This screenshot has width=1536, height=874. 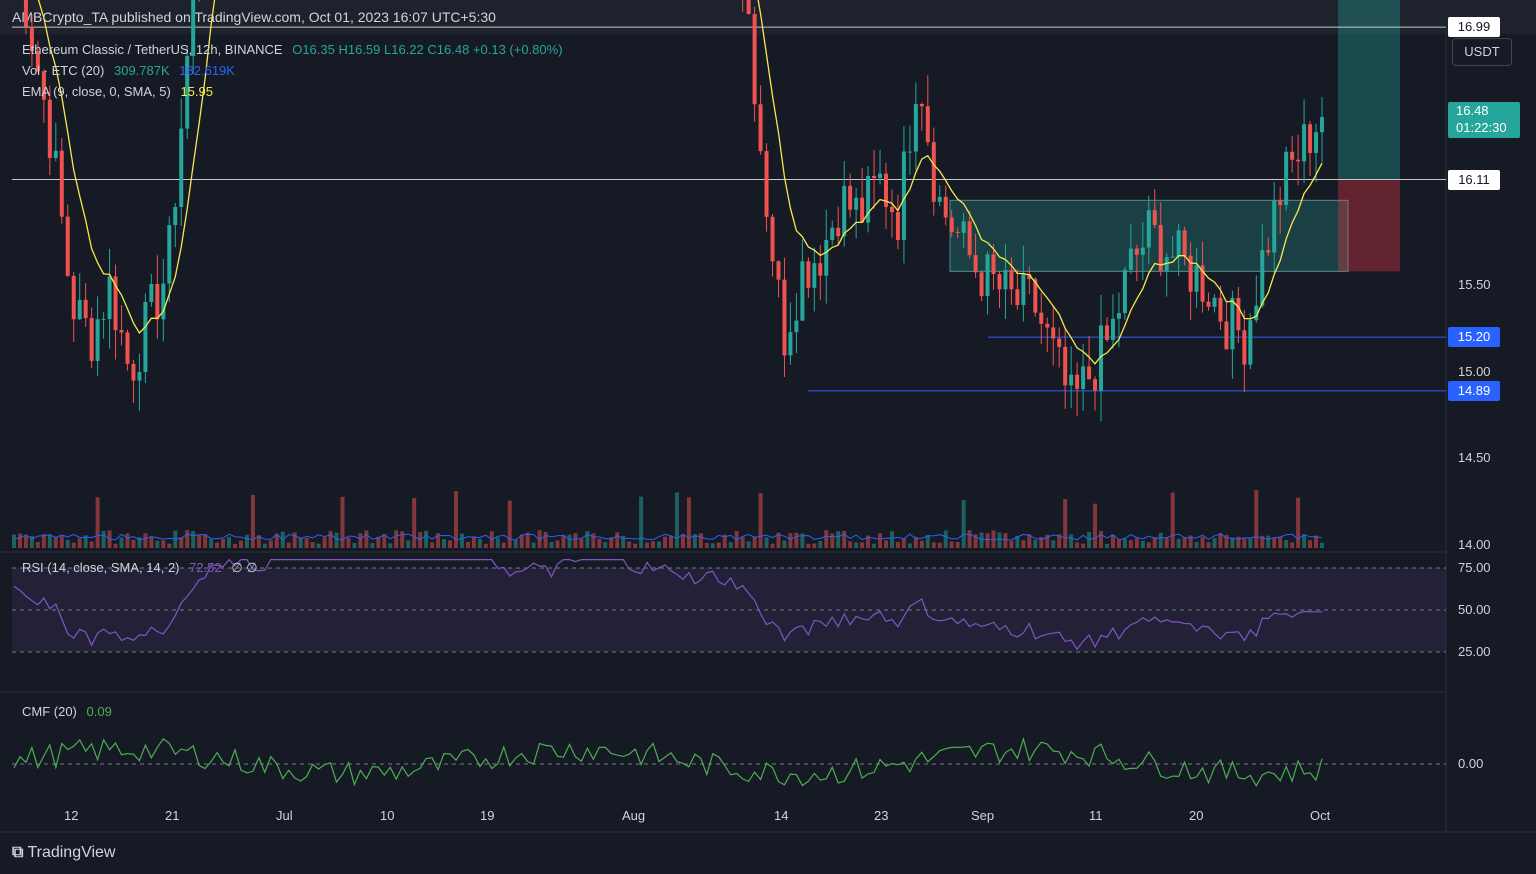 I want to click on cmf-line, so click(x=668, y=762).